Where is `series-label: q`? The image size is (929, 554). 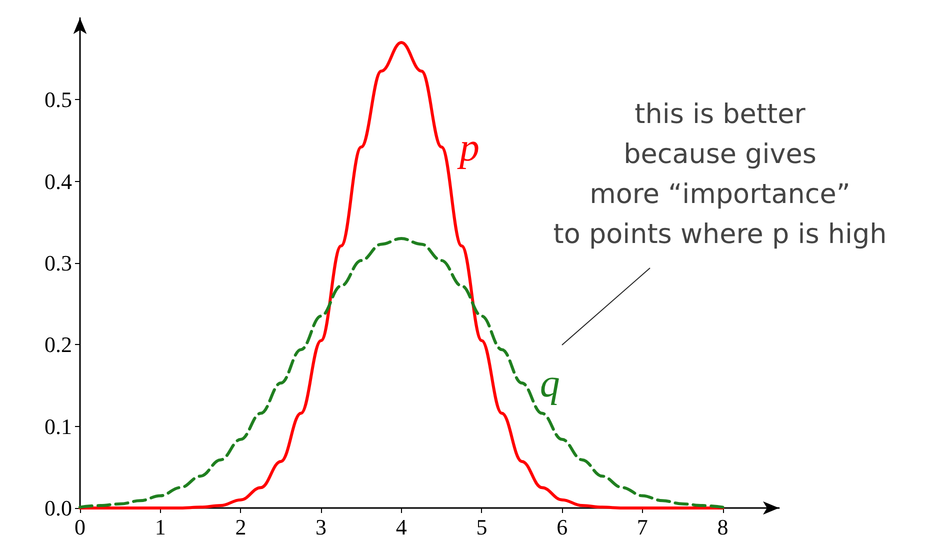
series-label: q is located at coordinates (550, 383).